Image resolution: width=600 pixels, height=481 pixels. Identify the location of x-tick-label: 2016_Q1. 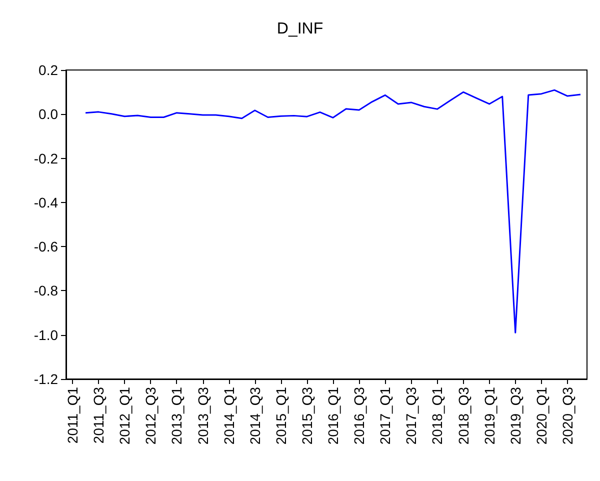
(333, 415).